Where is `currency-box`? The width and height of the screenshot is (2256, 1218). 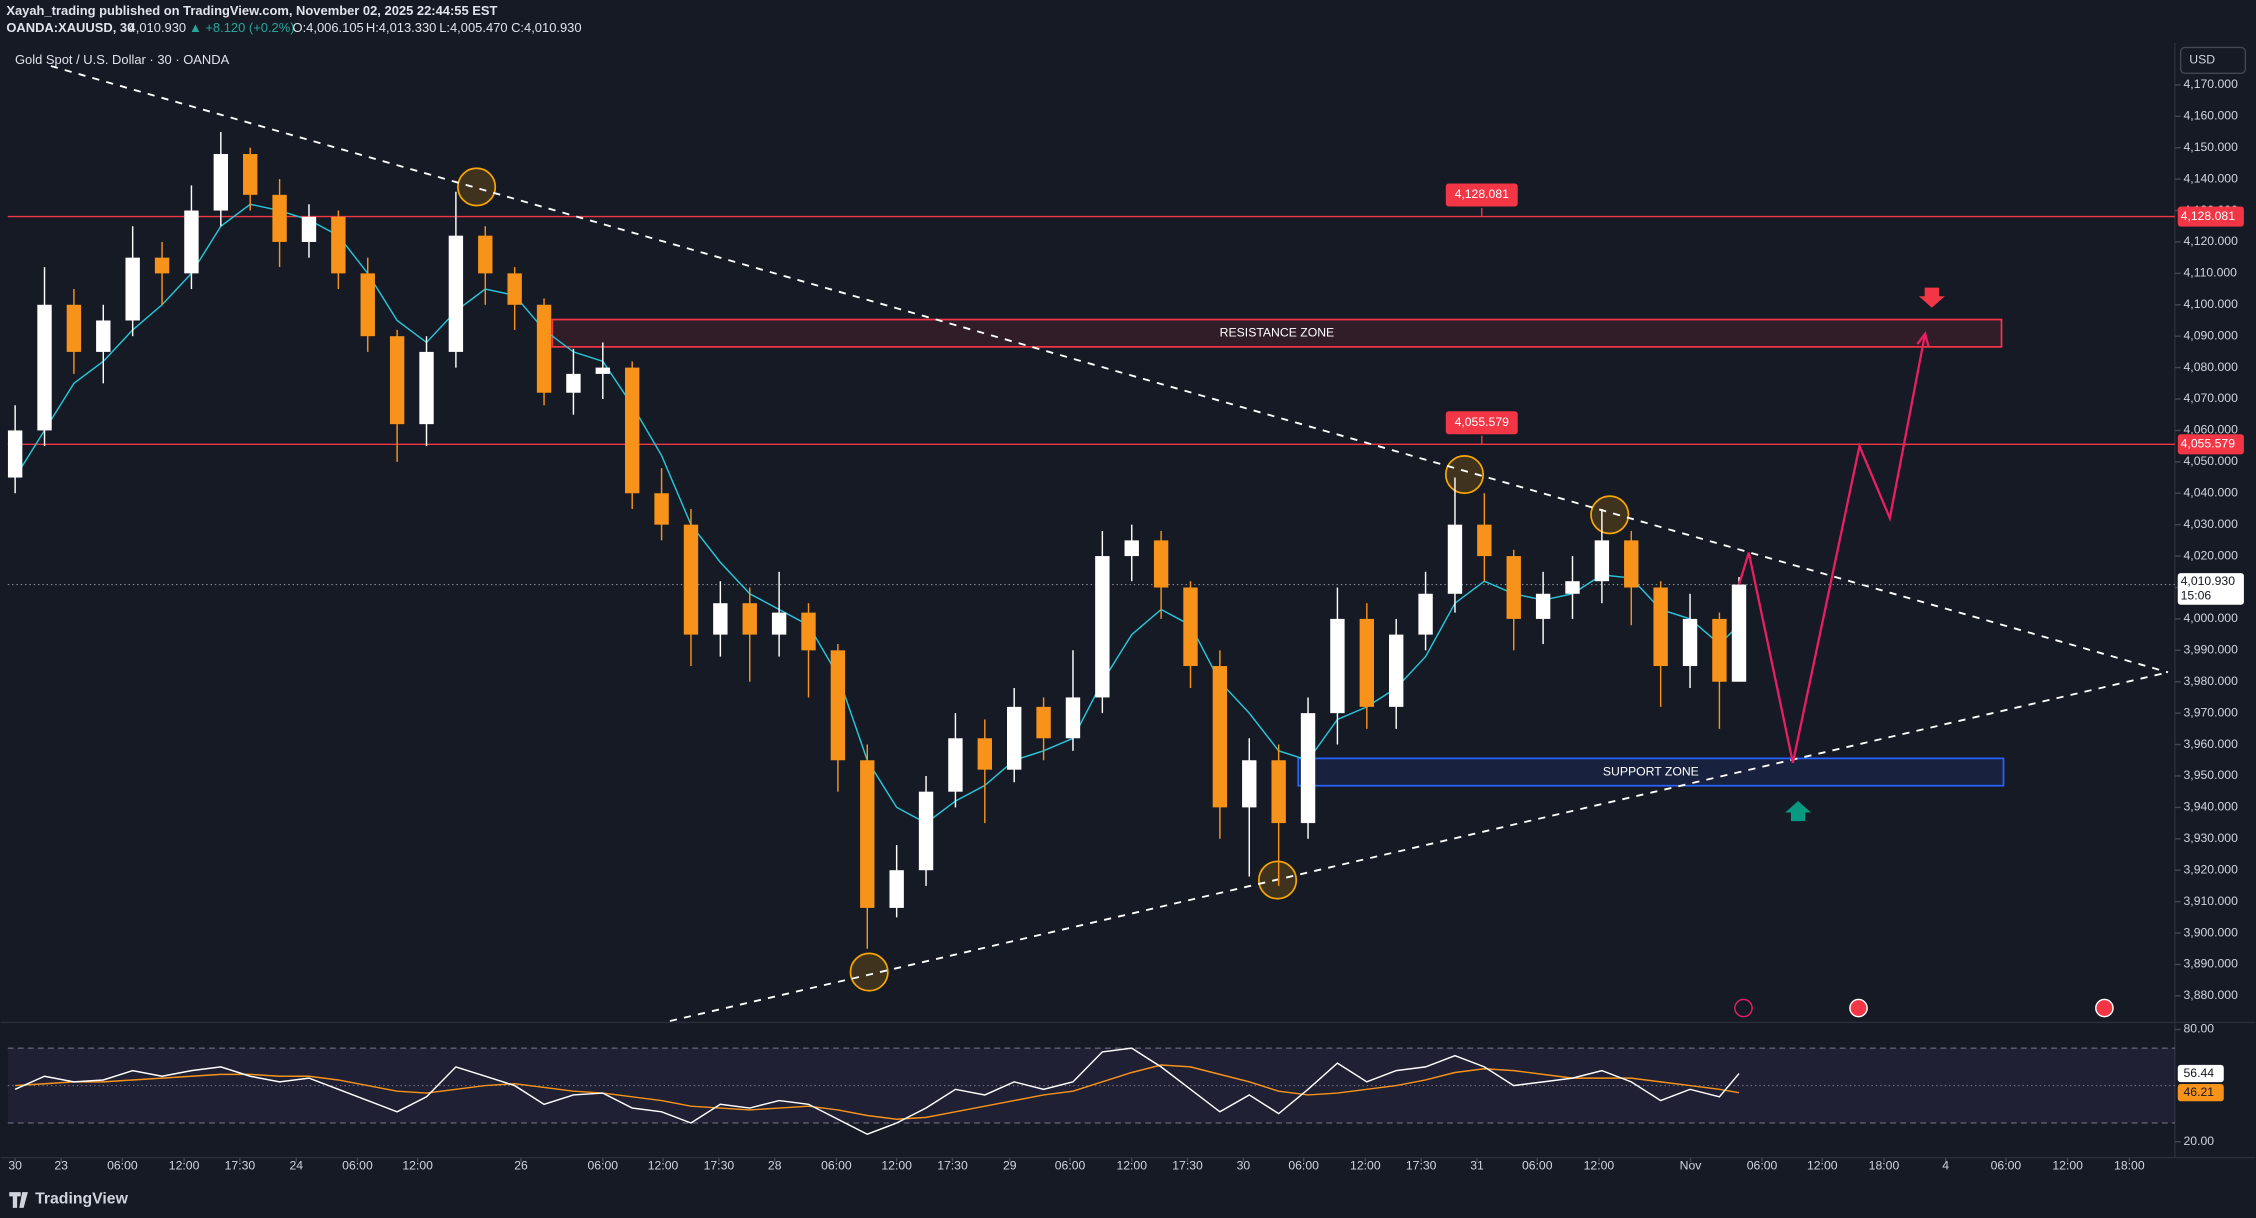
currency-box is located at coordinates (2213, 60).